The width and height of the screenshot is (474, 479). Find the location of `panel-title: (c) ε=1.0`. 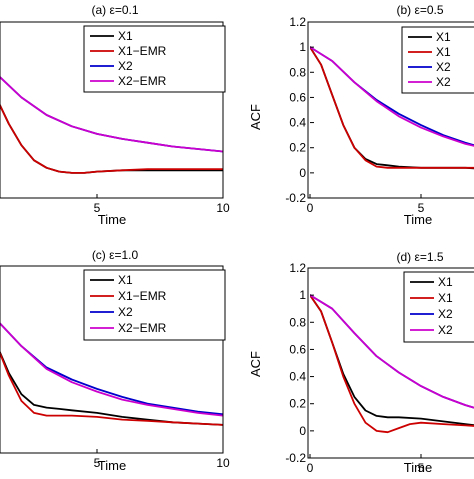

panel-title: (c) ε=1.0 is located at coordinates (115, 255).